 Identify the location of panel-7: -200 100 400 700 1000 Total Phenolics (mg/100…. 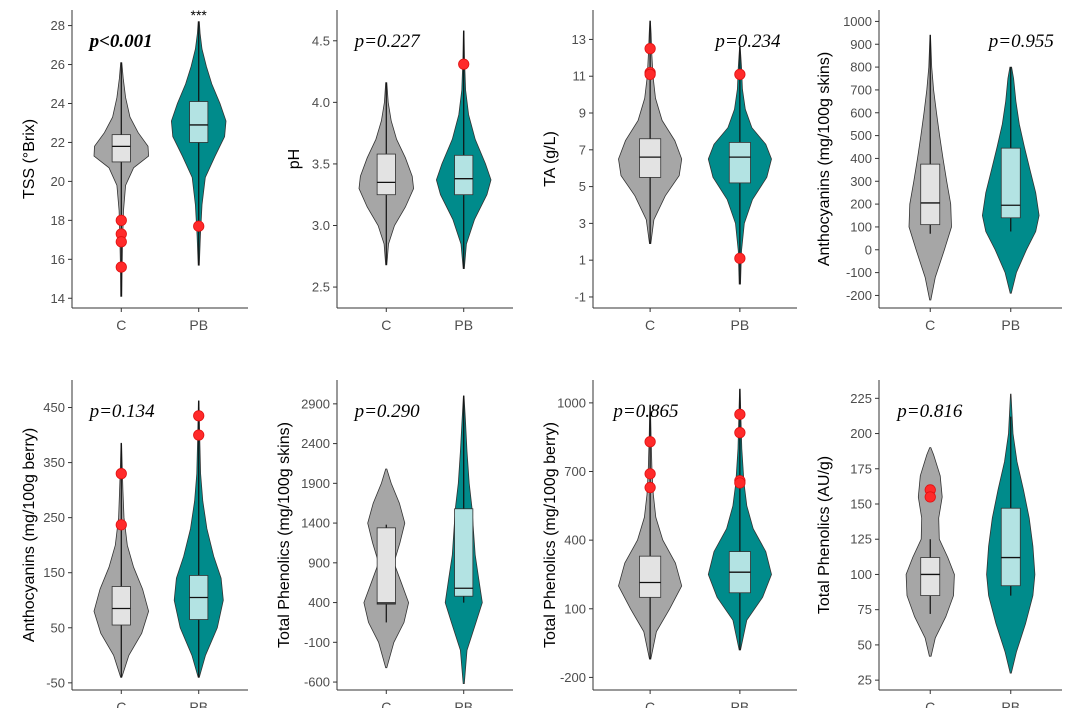
(669, 544).